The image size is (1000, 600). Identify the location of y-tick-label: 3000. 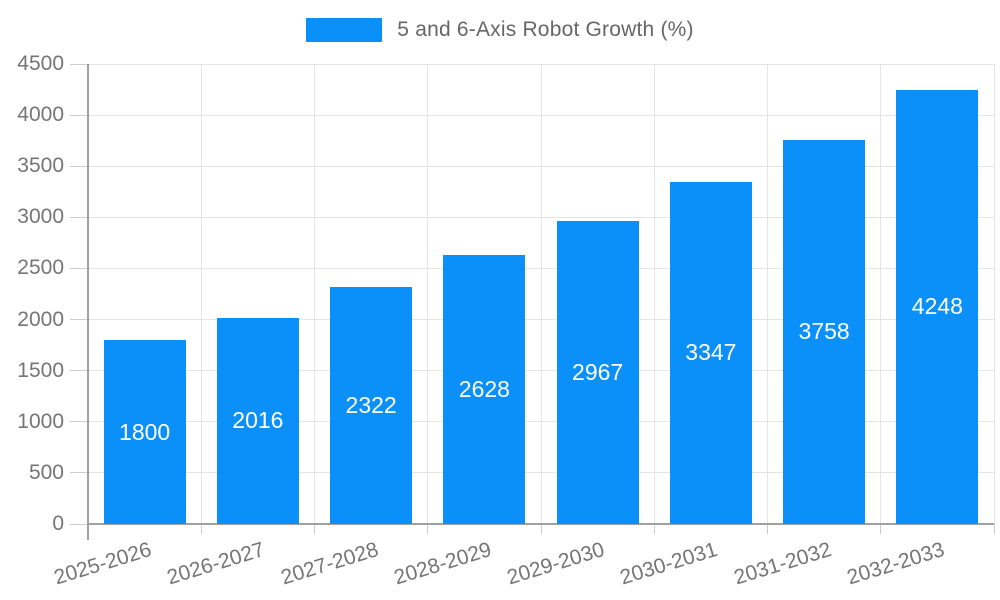
(40, 217).